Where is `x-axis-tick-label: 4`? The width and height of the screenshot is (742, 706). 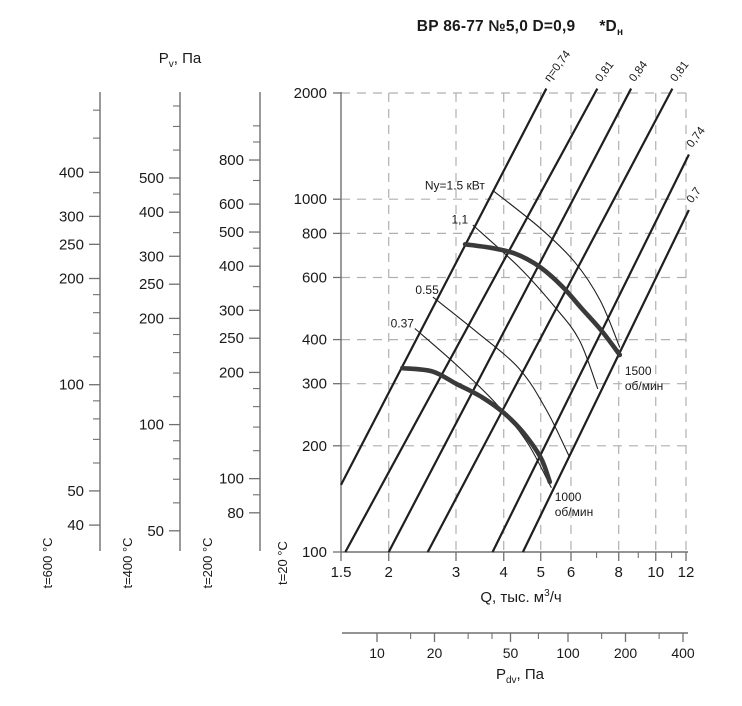 x-axis-tick-label: 4 is located at coordinates (504, 572).